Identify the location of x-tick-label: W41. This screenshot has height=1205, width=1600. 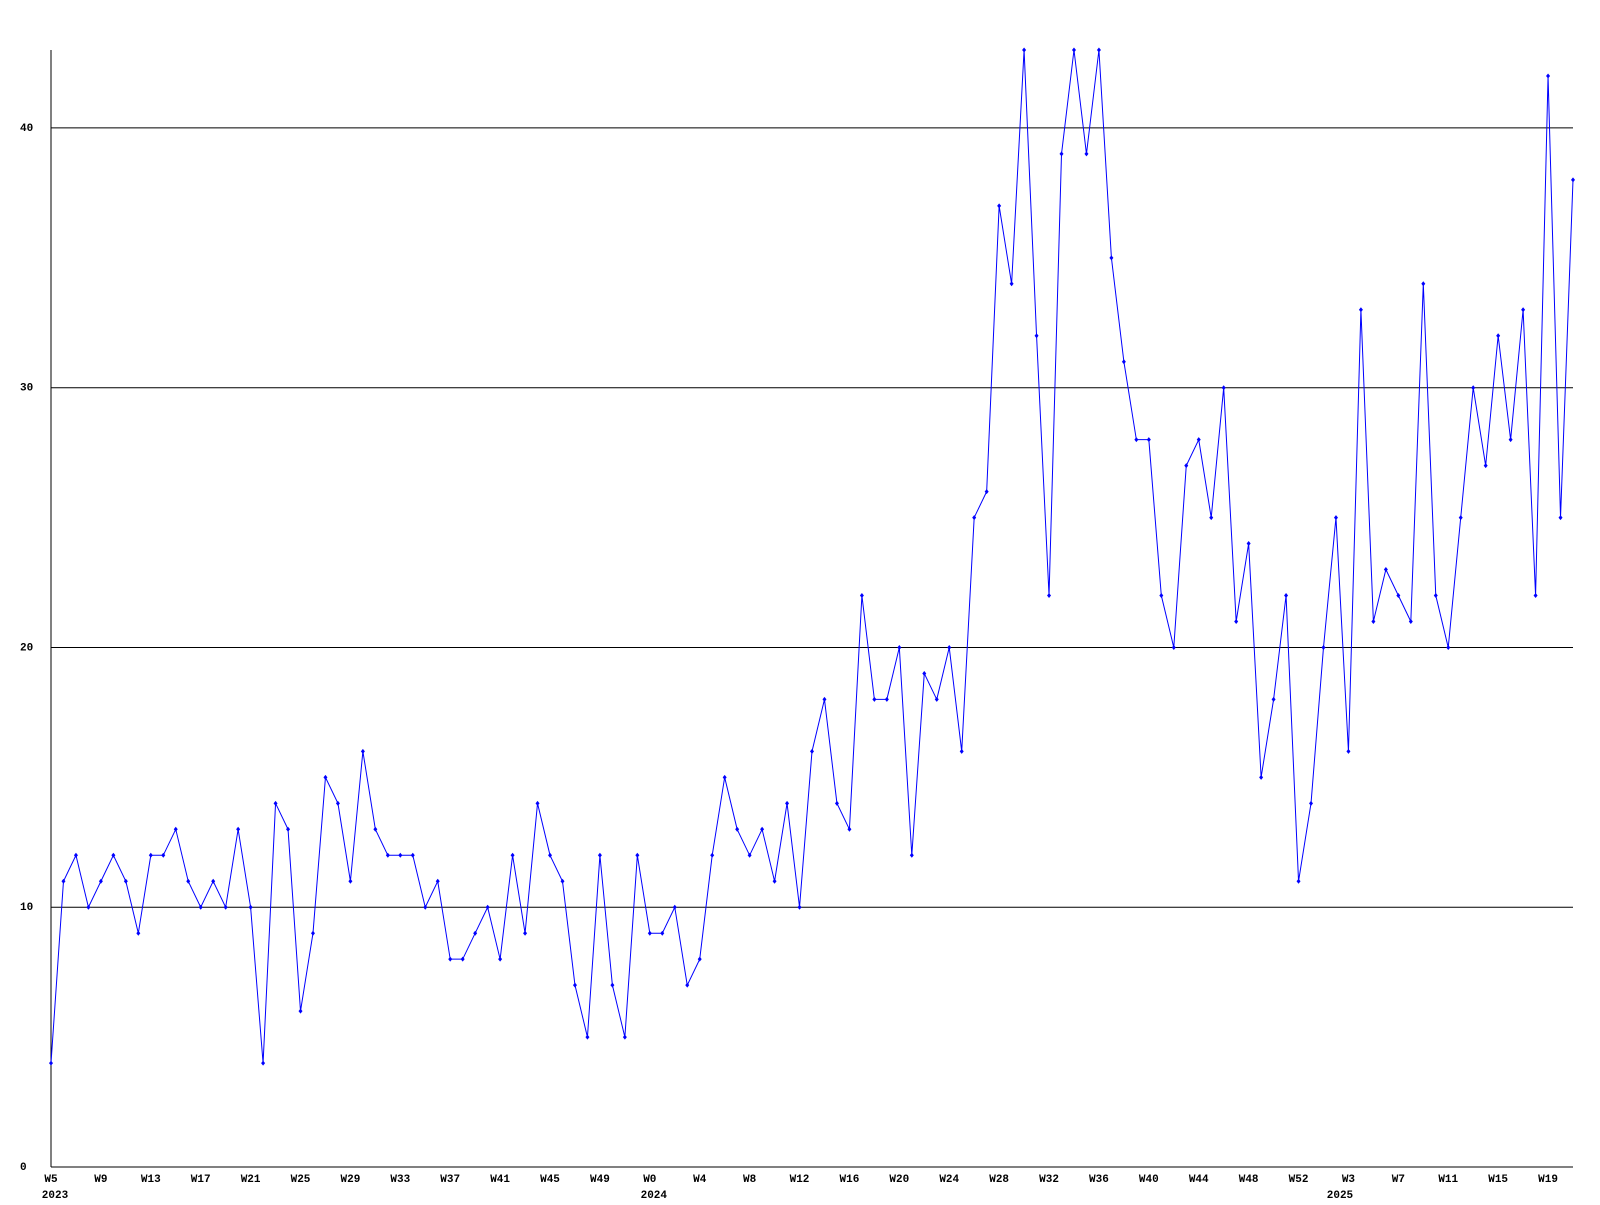
(500, 1180).